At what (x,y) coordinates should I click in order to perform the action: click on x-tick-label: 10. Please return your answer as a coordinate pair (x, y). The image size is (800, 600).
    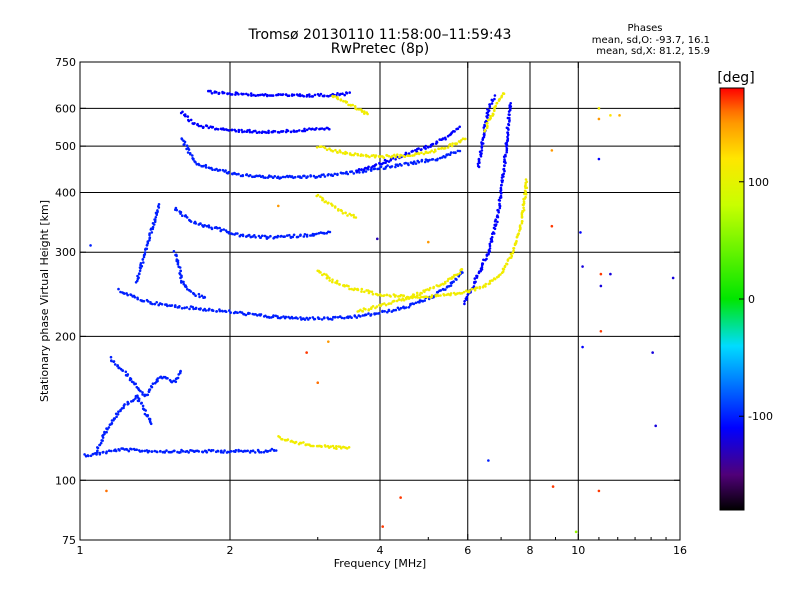
    Looking at the image, I should click on (578, 550).